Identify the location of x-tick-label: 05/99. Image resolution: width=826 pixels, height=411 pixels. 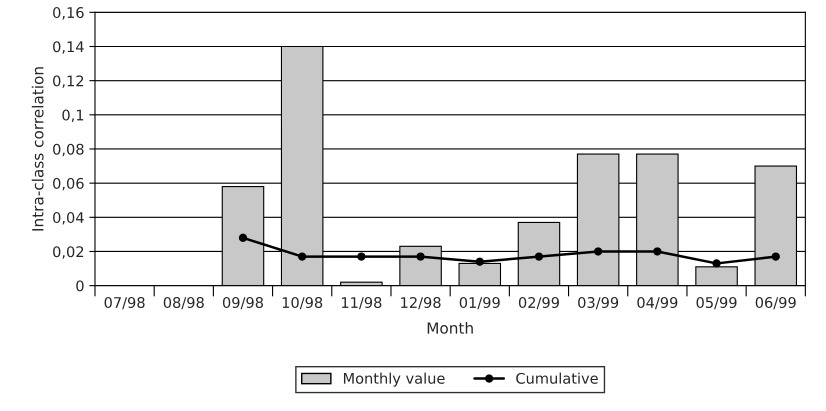
(716, 303).